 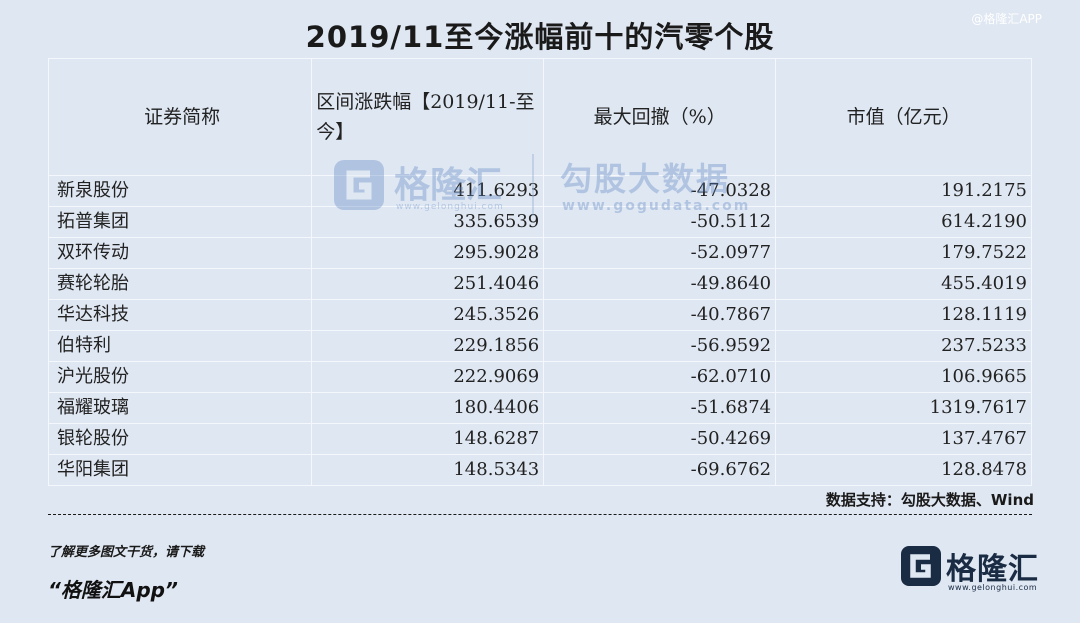 What do you see at coordinates (428, 253) in the screenshot?
I see `cell-range-change: 295.9028` at bounding box center [428, 253].